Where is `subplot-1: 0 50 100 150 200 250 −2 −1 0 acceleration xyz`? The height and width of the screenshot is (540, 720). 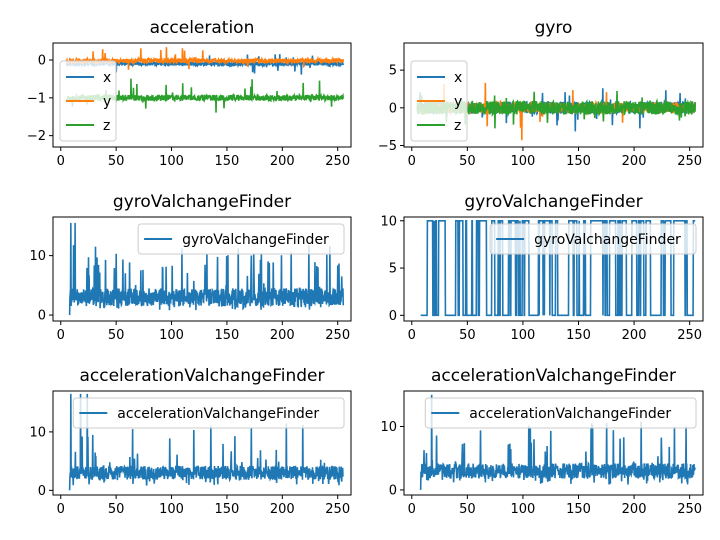
subplot-1: 0 50 100 150 200 250 −2 −1 0 acceleration xyz is located at coordinates (189, 93).